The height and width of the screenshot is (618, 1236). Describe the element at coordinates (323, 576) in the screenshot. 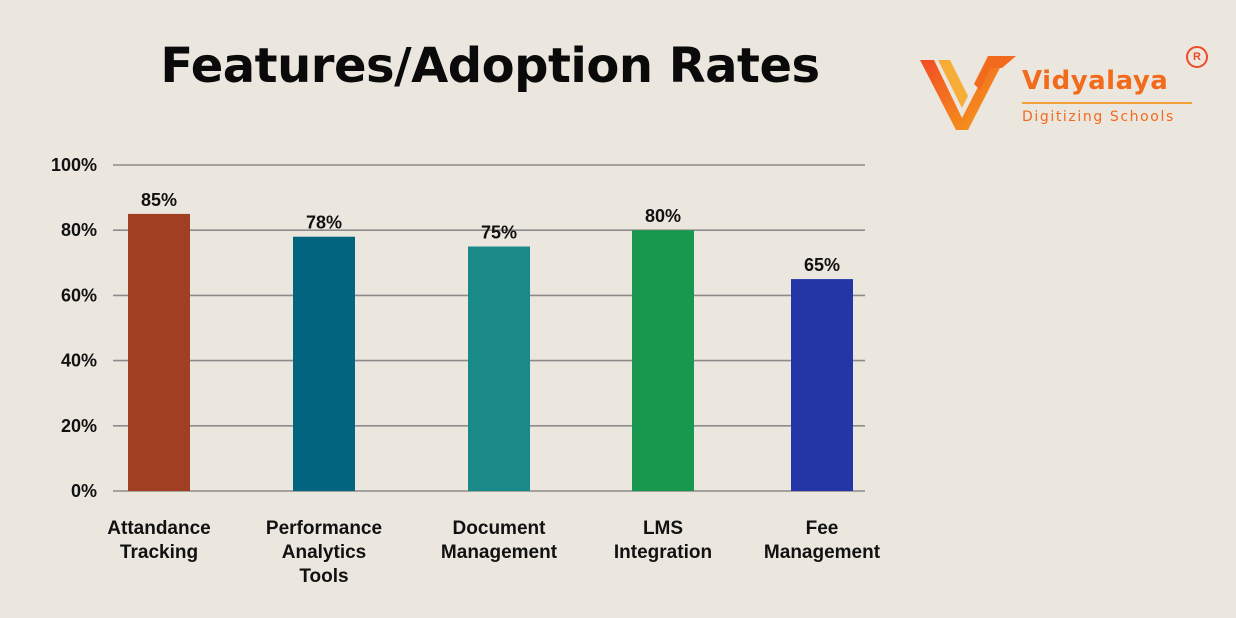

I see `x-tick-label-line: Tools` at that location.